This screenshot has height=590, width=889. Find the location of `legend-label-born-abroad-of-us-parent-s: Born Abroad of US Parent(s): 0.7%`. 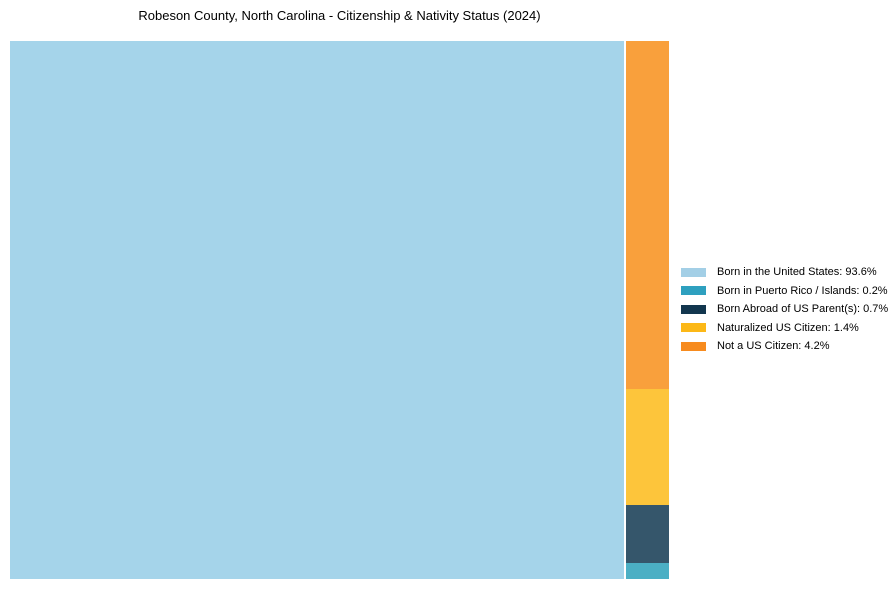

legend-label-born-abroad-of-us-parent-s: Born Abroad of US Parent(s): 0.7% is located at coordinates (803, 309).